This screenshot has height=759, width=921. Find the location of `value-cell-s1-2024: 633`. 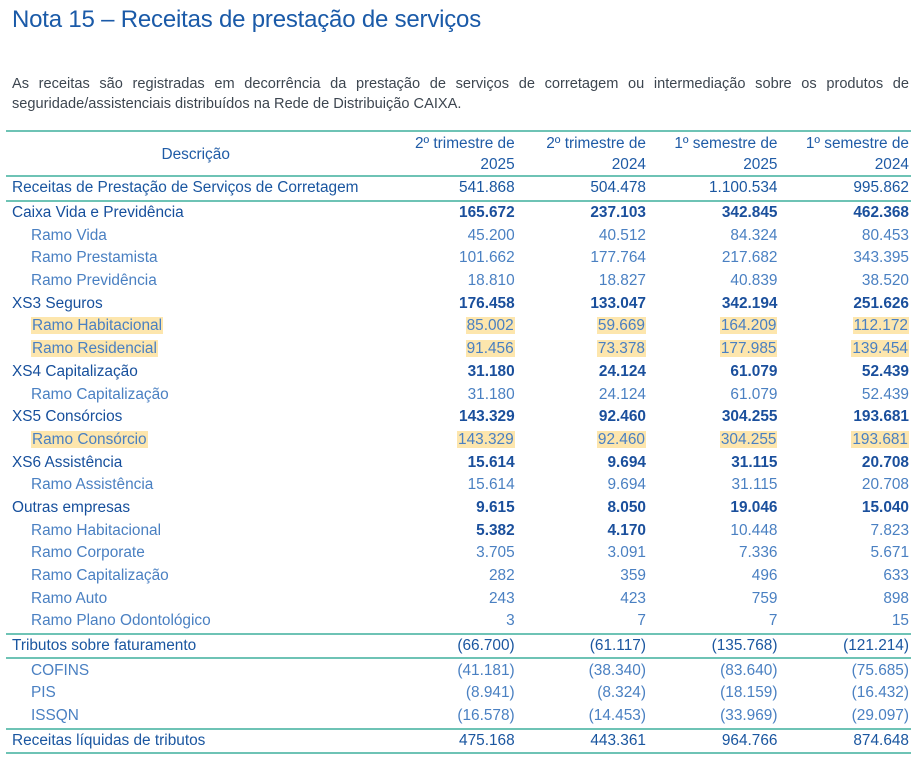

value-cell-s1-2024: 633 is located at coordinates (845, 576).